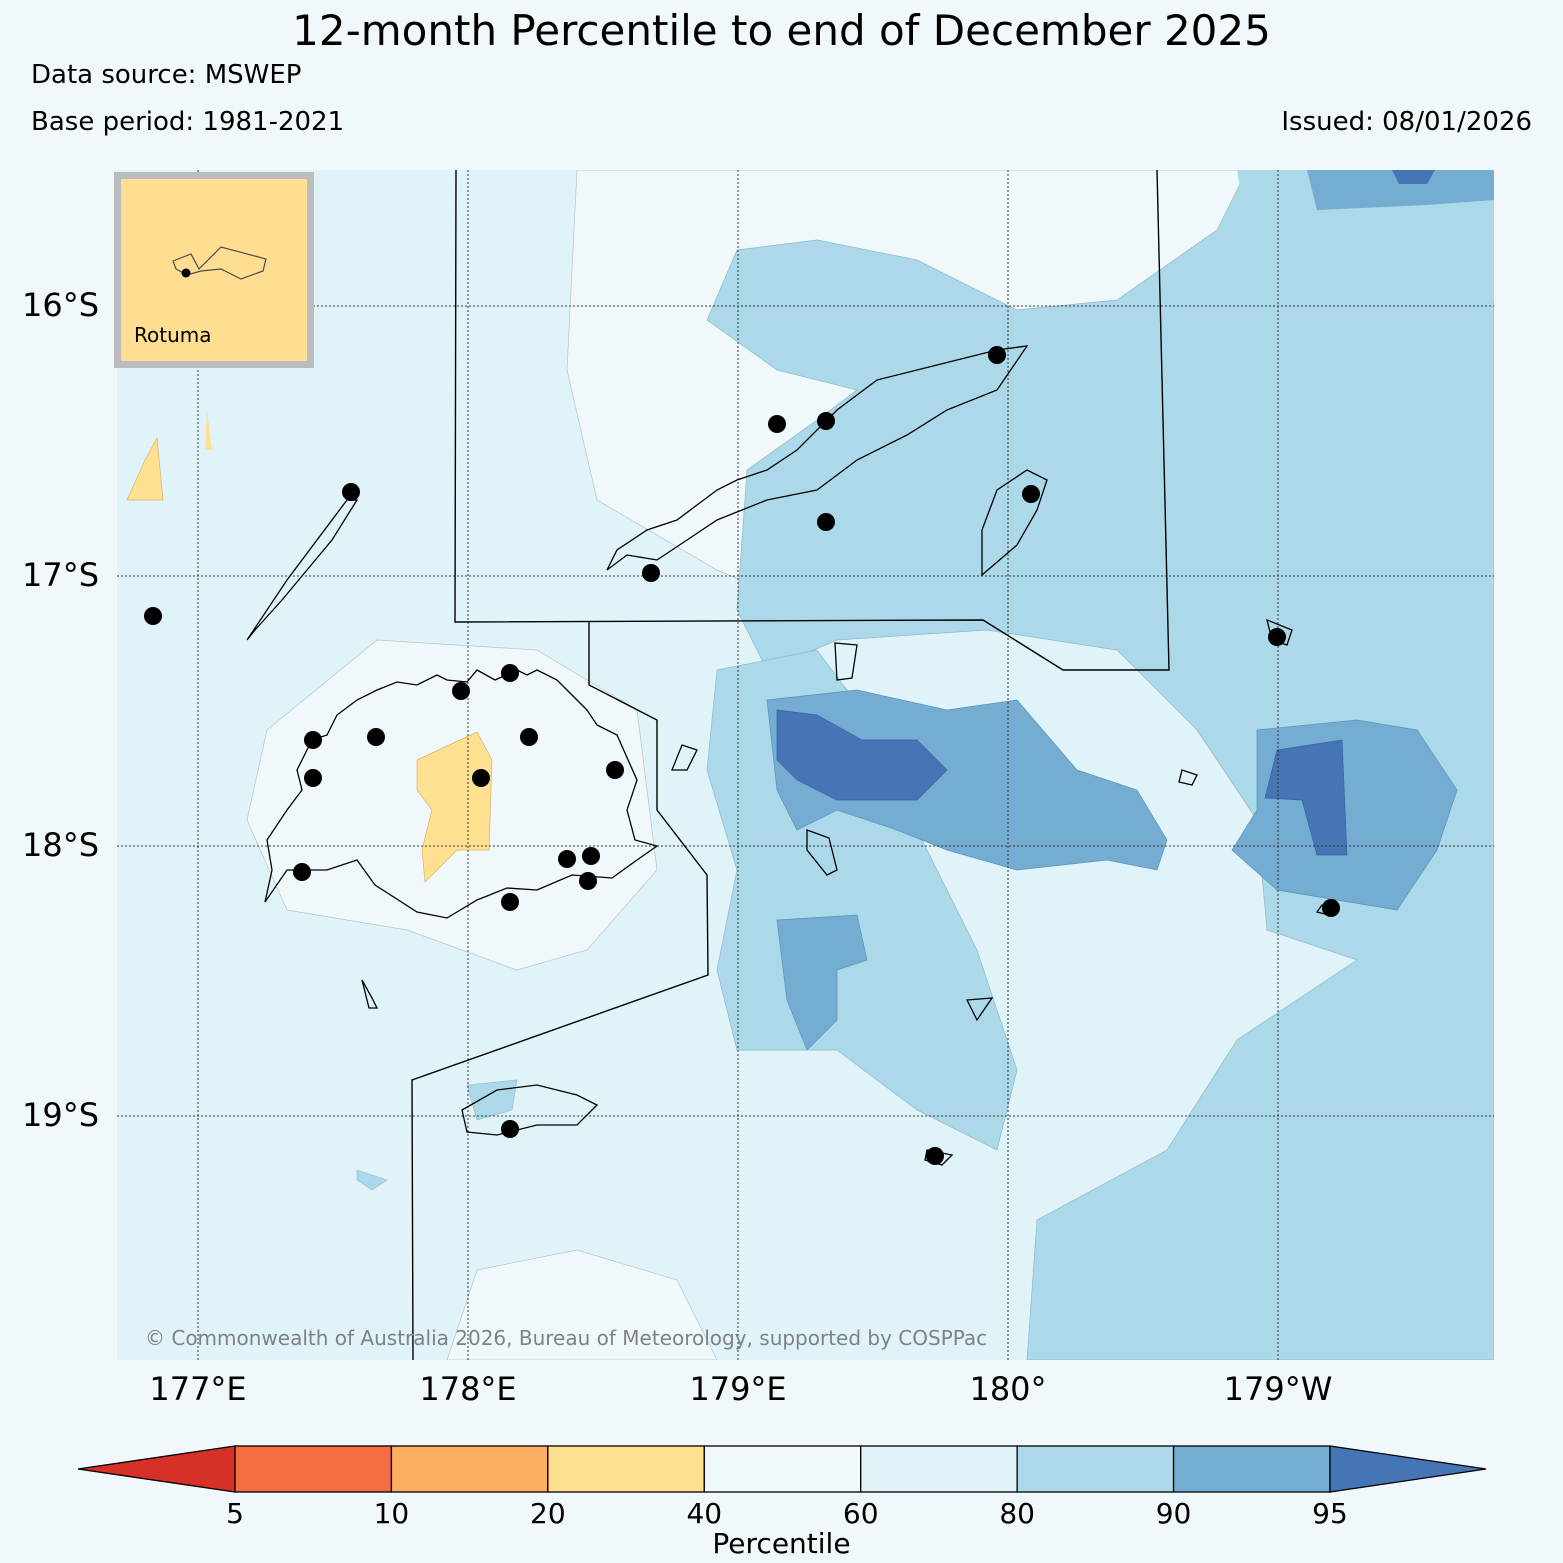 This screenshot has width=1563, height=1563. What do you see at coordinates (582, 1304) in the screenshot?
I see `band-40-60-south` at bounding box center [582, 1304].